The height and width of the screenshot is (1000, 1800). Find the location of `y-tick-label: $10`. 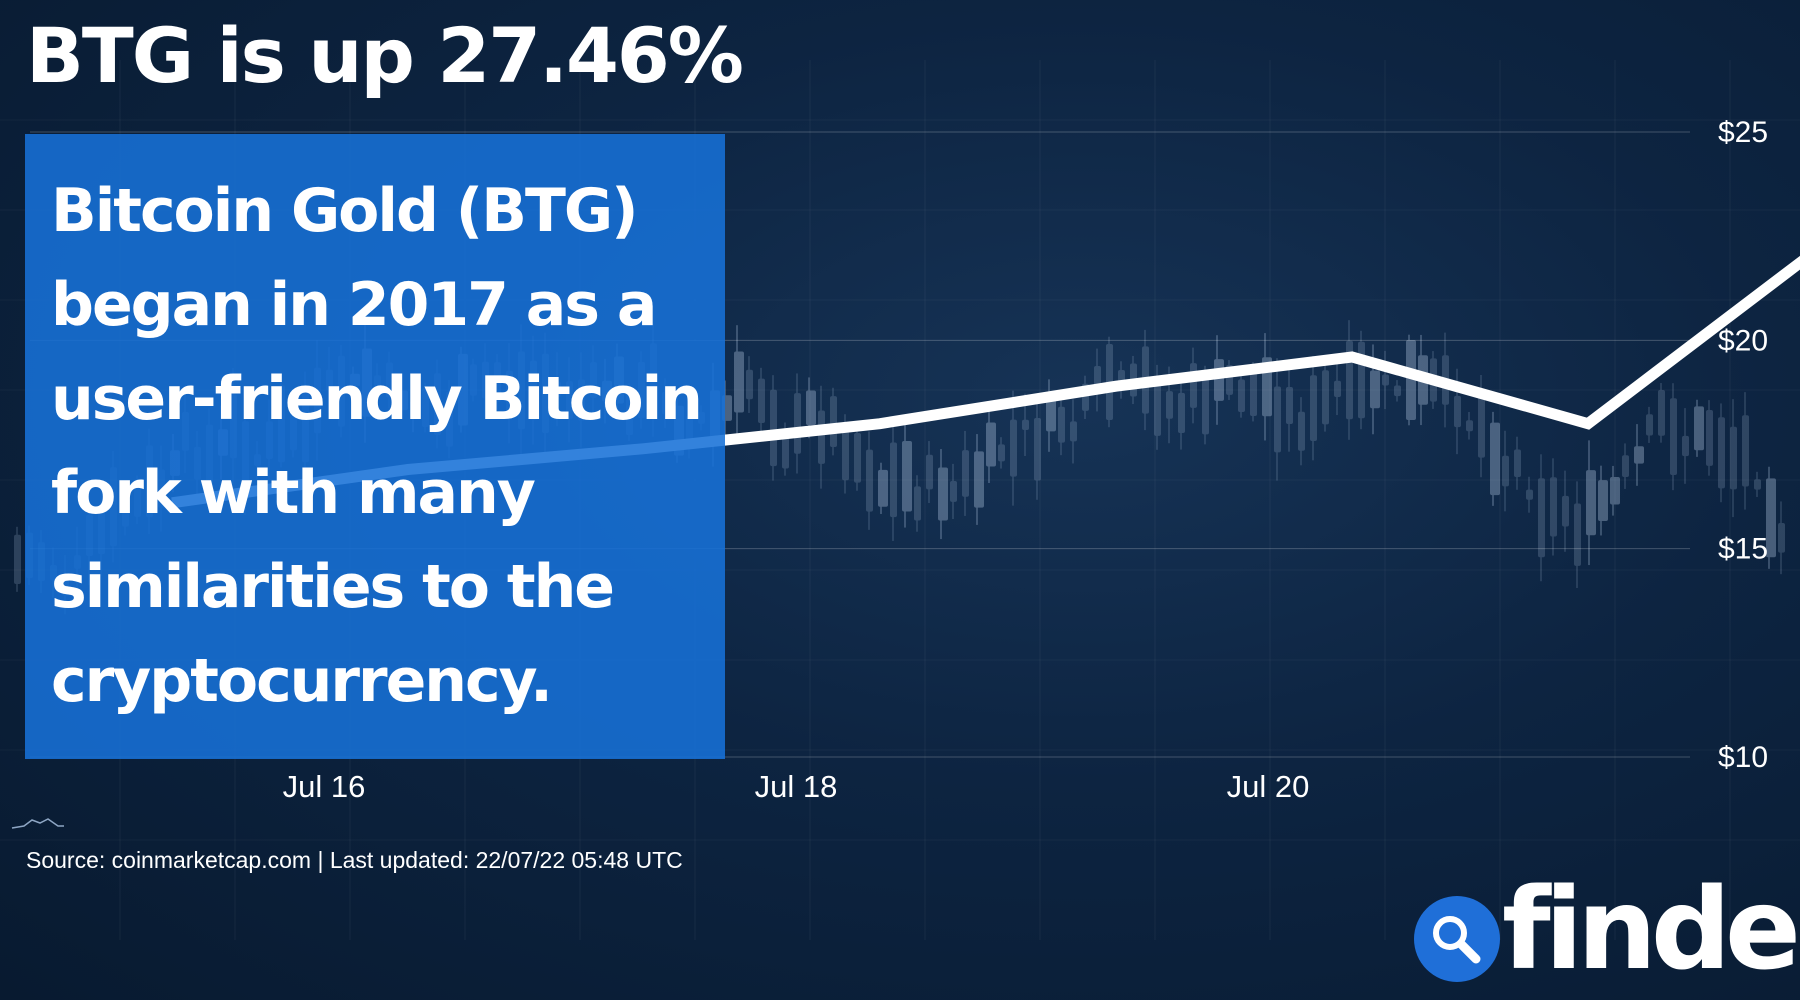

y-tick-label: $10 is located at coordinates (1743, 757).